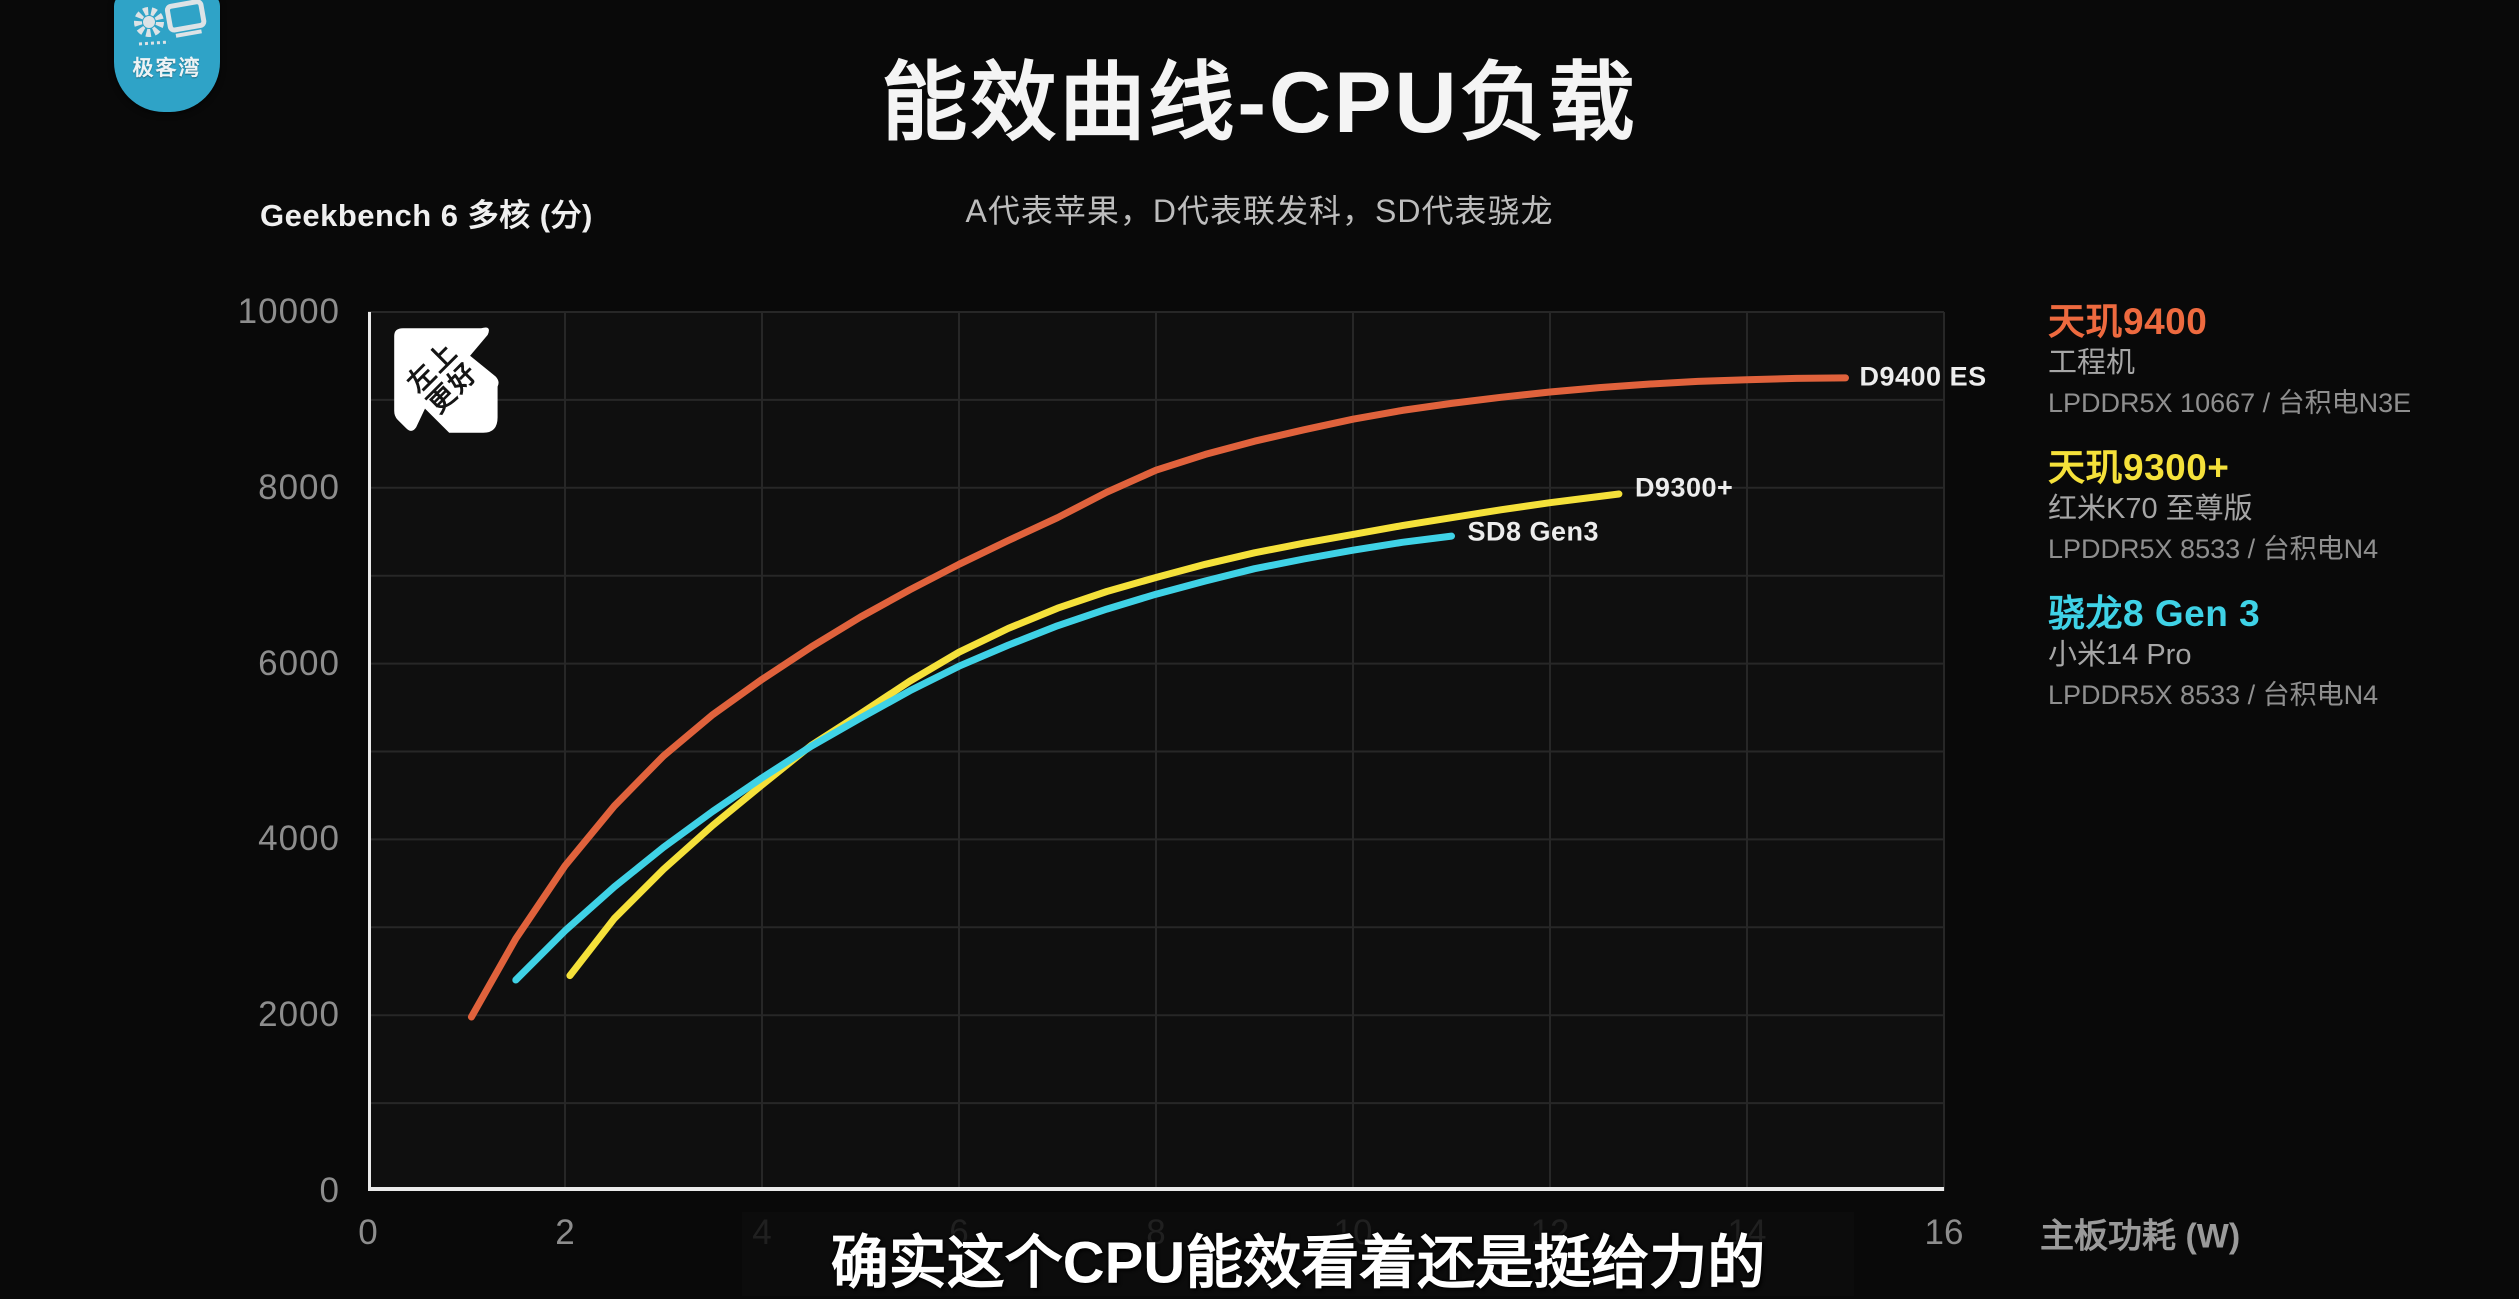 The height and width of the screenshot is (1299, 2519). What do you see at coordinates (2230, 403) in the screenshot?
I see `legend-spec: LPDDR5X 10667 / 台积电N3E` at bounding box center [2230, 403].